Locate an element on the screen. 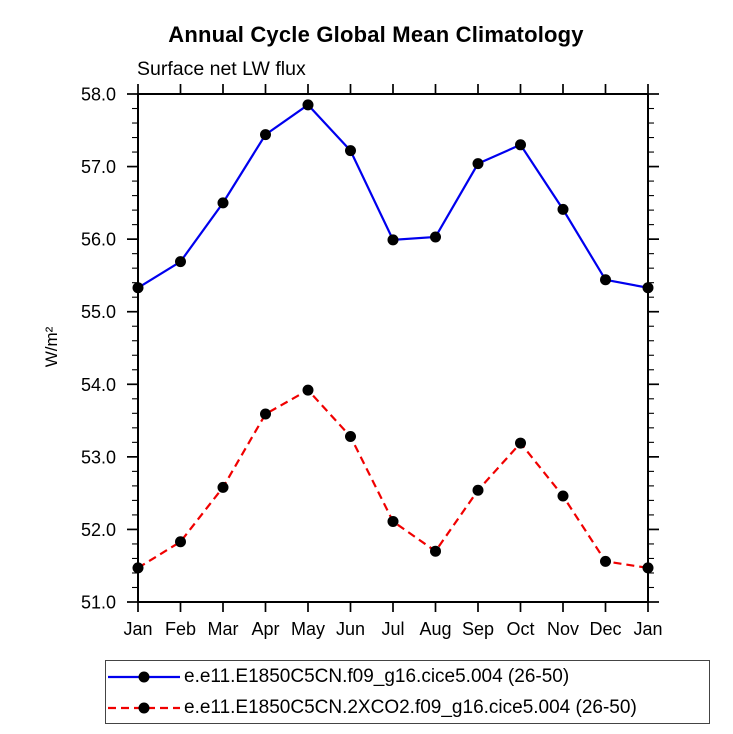 The image size is (733, 734). x-tick-label: Dec is located at coordinates (605, 629).